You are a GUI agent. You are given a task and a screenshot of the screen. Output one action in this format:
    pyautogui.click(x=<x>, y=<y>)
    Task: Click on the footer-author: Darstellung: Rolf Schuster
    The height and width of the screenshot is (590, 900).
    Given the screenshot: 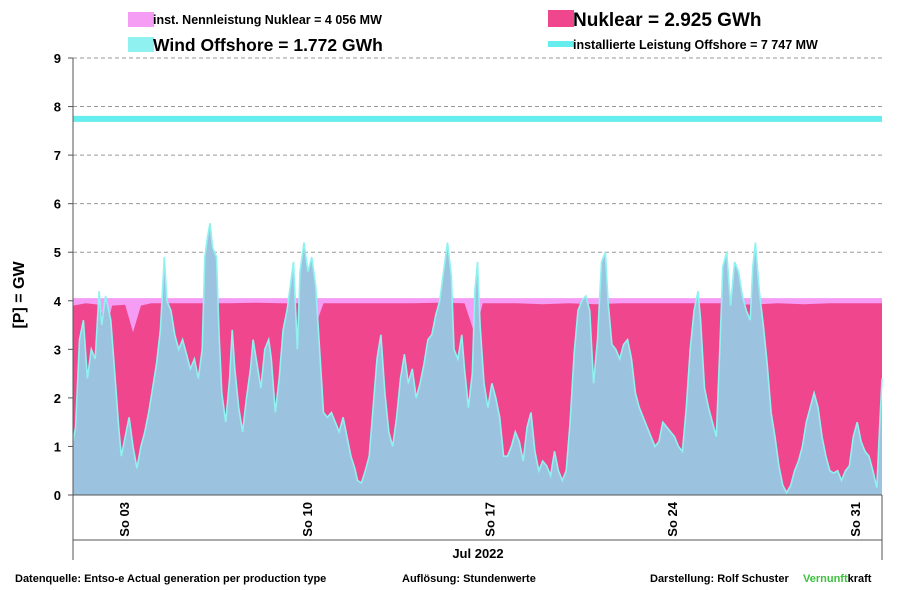 What is the action you would take?
    pyautogui.click(x=719, y=579)
    